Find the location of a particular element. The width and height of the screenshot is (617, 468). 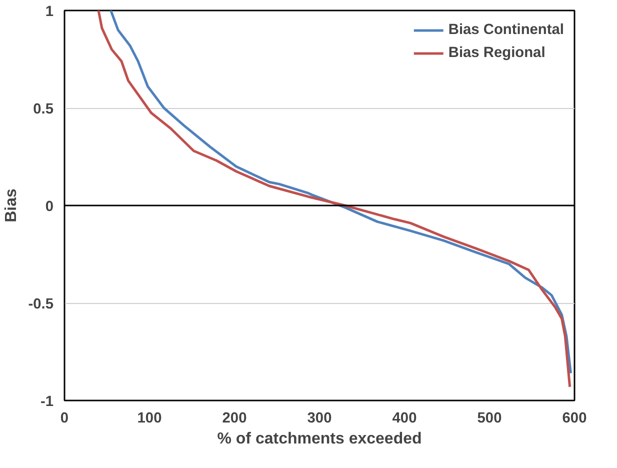

legend-label: Bias Regional is located at coordinates (497, 53).